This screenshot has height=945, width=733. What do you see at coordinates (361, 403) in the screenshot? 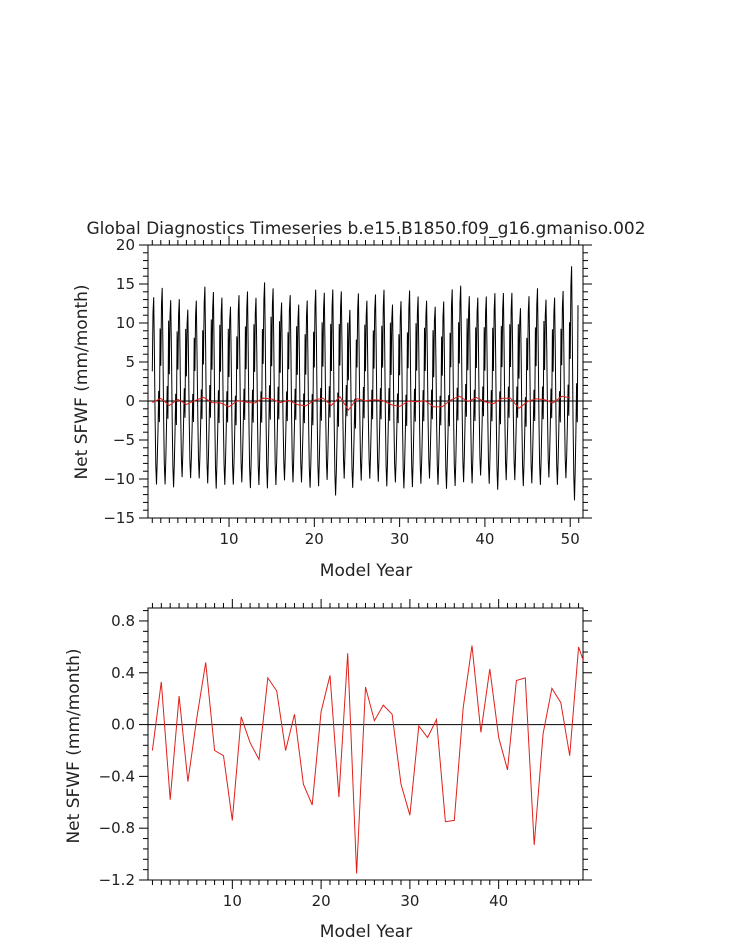
I see `chart-1-annual-series` at bounding box center [361, 403].